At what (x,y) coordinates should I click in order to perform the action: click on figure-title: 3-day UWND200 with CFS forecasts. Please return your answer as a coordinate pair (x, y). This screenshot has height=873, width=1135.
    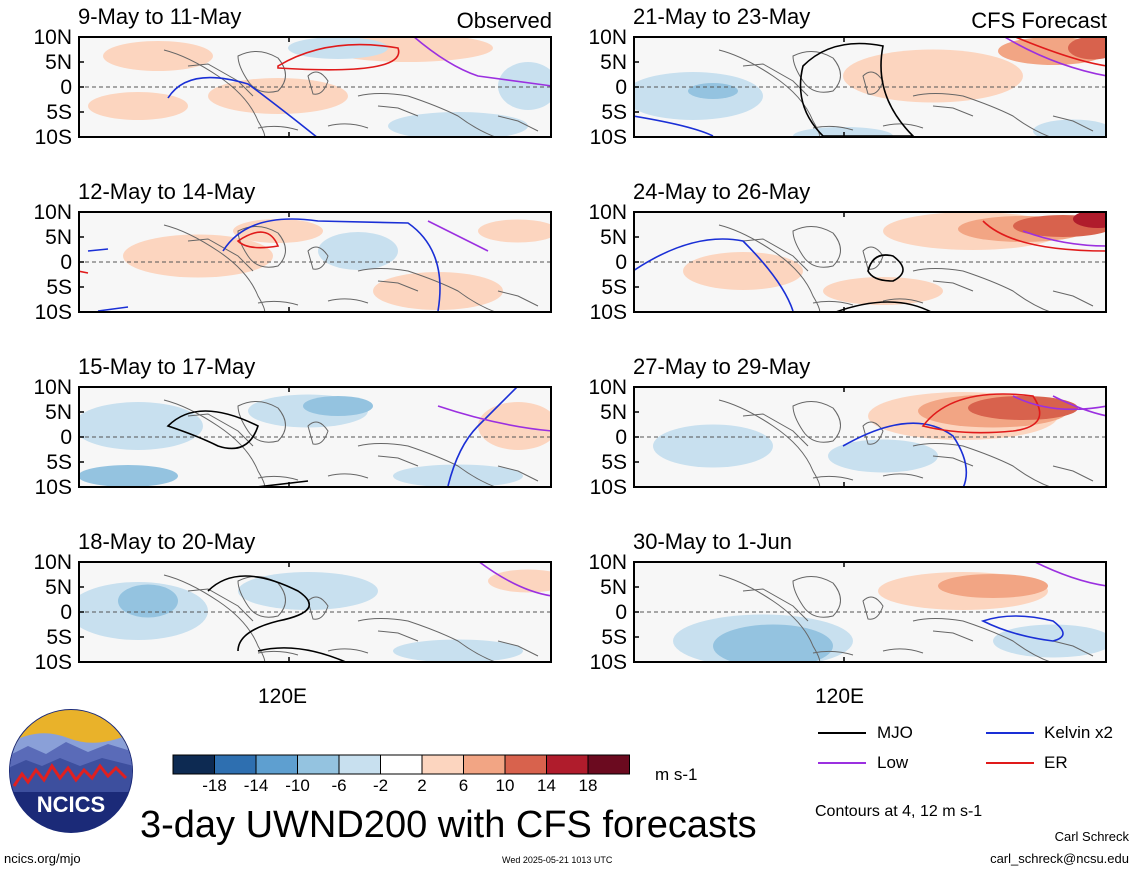
    Looking at the image, I should click on (448, 825).